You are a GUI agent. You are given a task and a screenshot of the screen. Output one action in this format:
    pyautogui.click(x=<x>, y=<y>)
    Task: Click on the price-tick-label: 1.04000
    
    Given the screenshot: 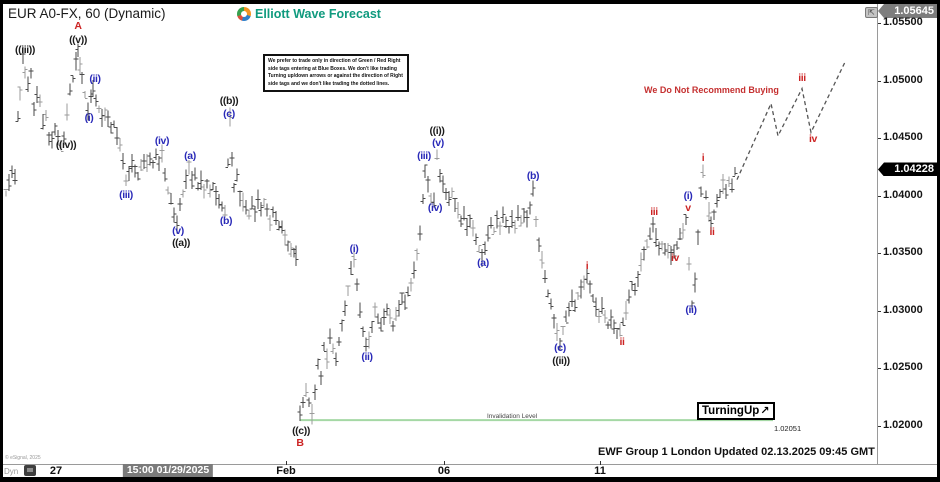 What is the action you would take?
    pyautogui.click(x=903, y=194)
    